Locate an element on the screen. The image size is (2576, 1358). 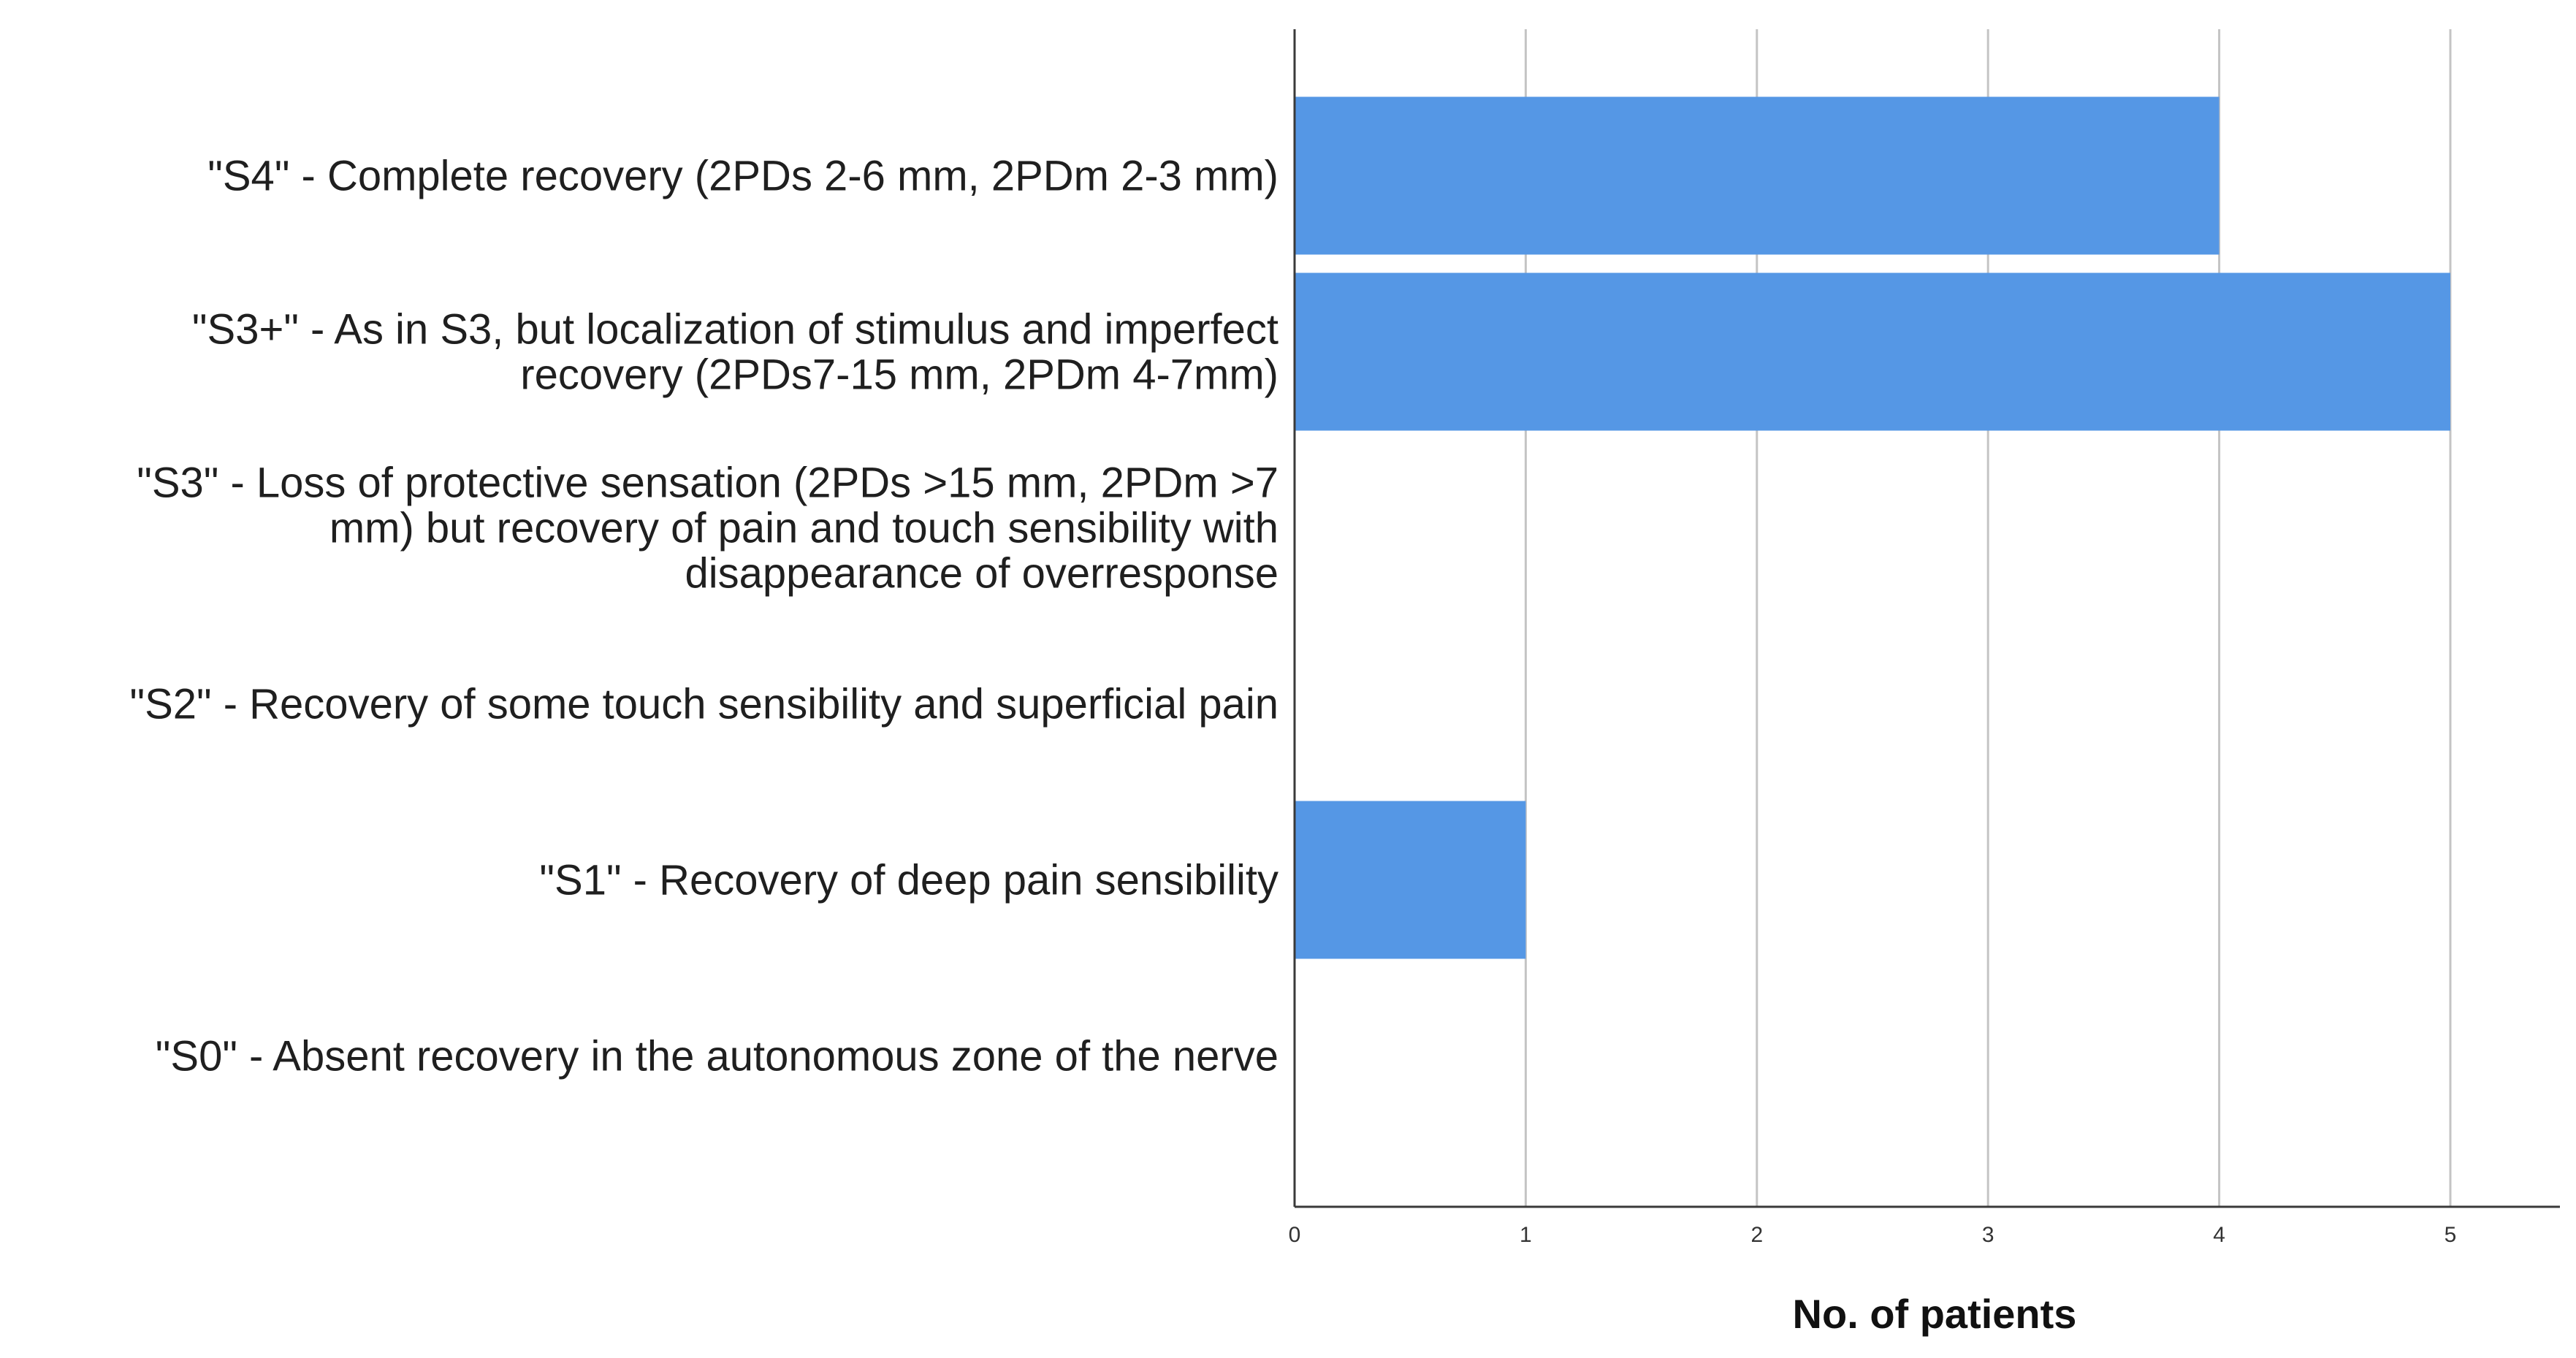
category-label-line: "S1" - Recovery of deep pain sensibility is located at coordinates (909, 881).